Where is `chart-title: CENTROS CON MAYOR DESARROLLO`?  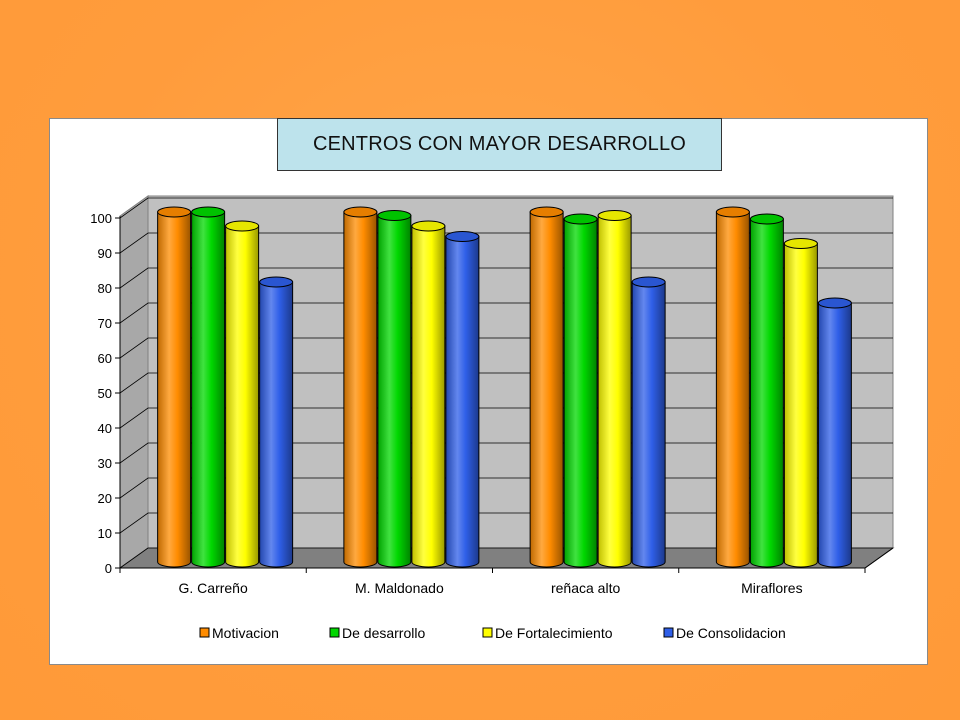 chart-title: CENTROS CON MAYOR DESARROLLO is located at coordinates (499, 144).